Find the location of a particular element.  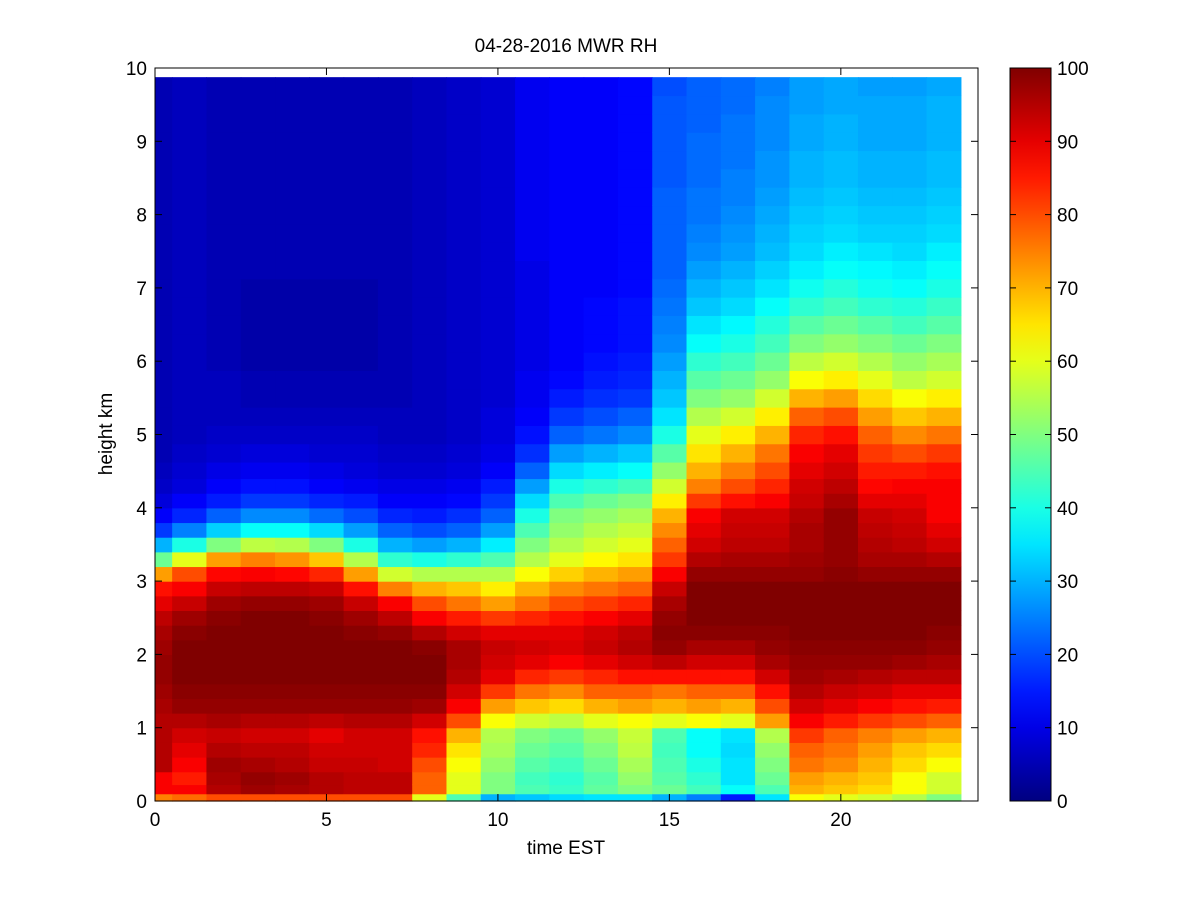

y-tick-label: 3 is located at coordinates (141, 582).